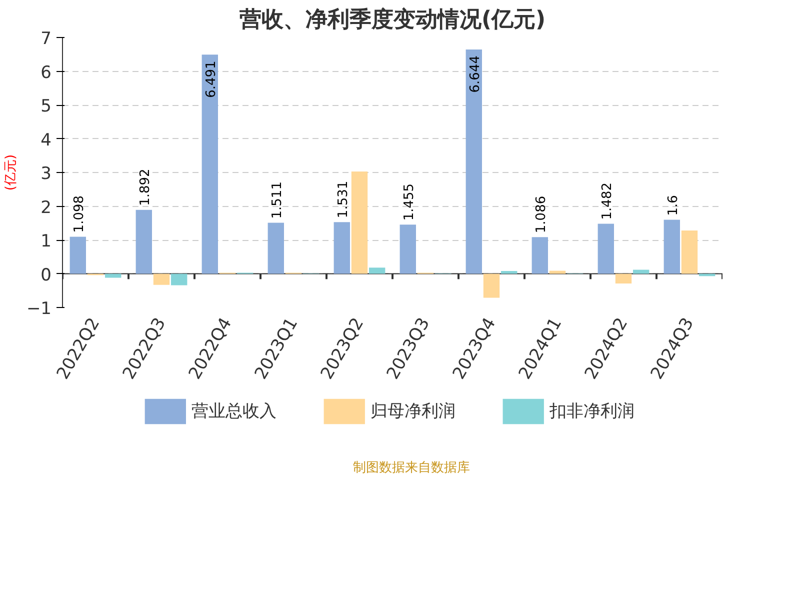 The width and height of the screenshot is (800, 600). What do you see at coordinates (79, 214) in the screenshot?
I see `data-label: 1.098` at bounding box center [79, 214].